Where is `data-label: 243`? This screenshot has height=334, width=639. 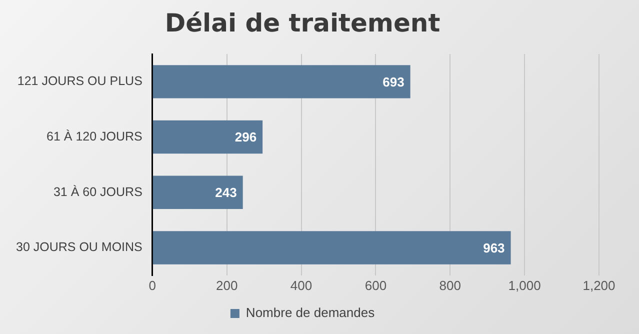 data-label: 243 is located at coordinates (226, 192).